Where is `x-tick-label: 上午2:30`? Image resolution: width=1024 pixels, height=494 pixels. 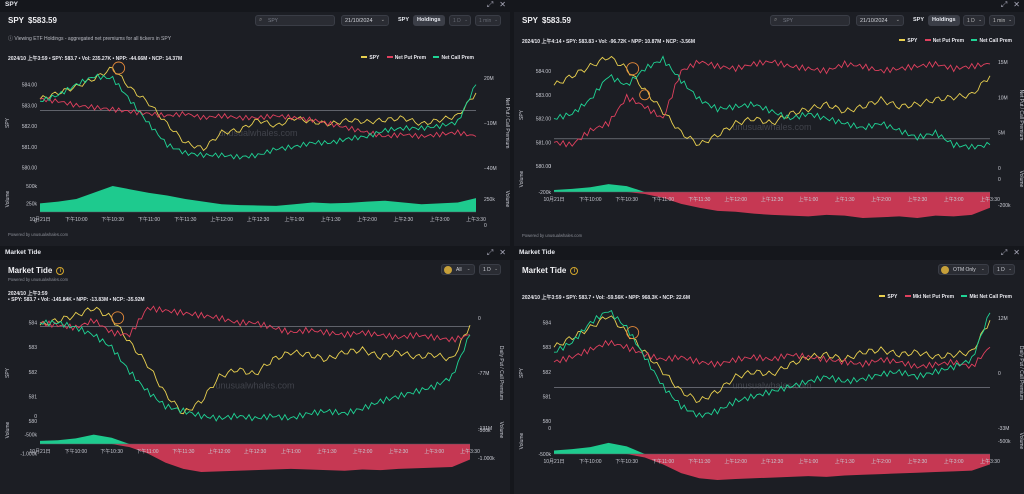
x-tick-label: 上午2:30 is located at coordinates (917, 199).